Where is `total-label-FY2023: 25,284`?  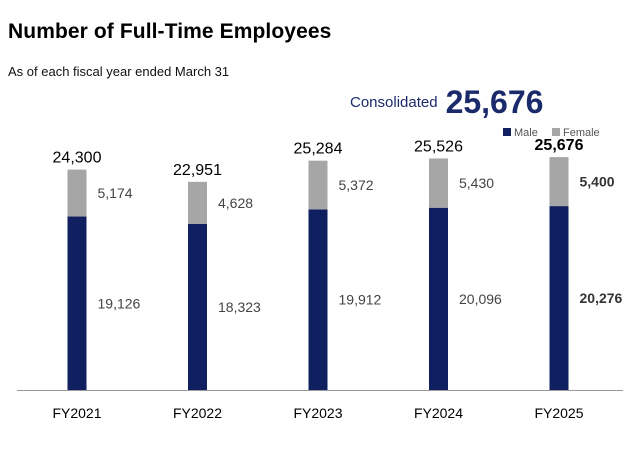 total-label-FY2023: 25,284 is located at coordinates (318, 149).